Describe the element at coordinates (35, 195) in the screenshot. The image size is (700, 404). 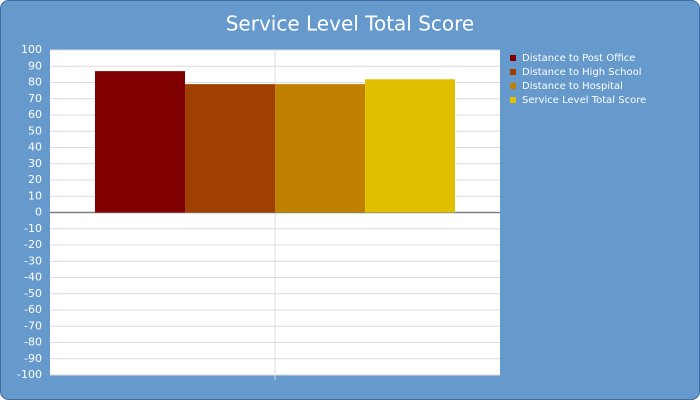
I see `y-tick-label: 10` at that location.